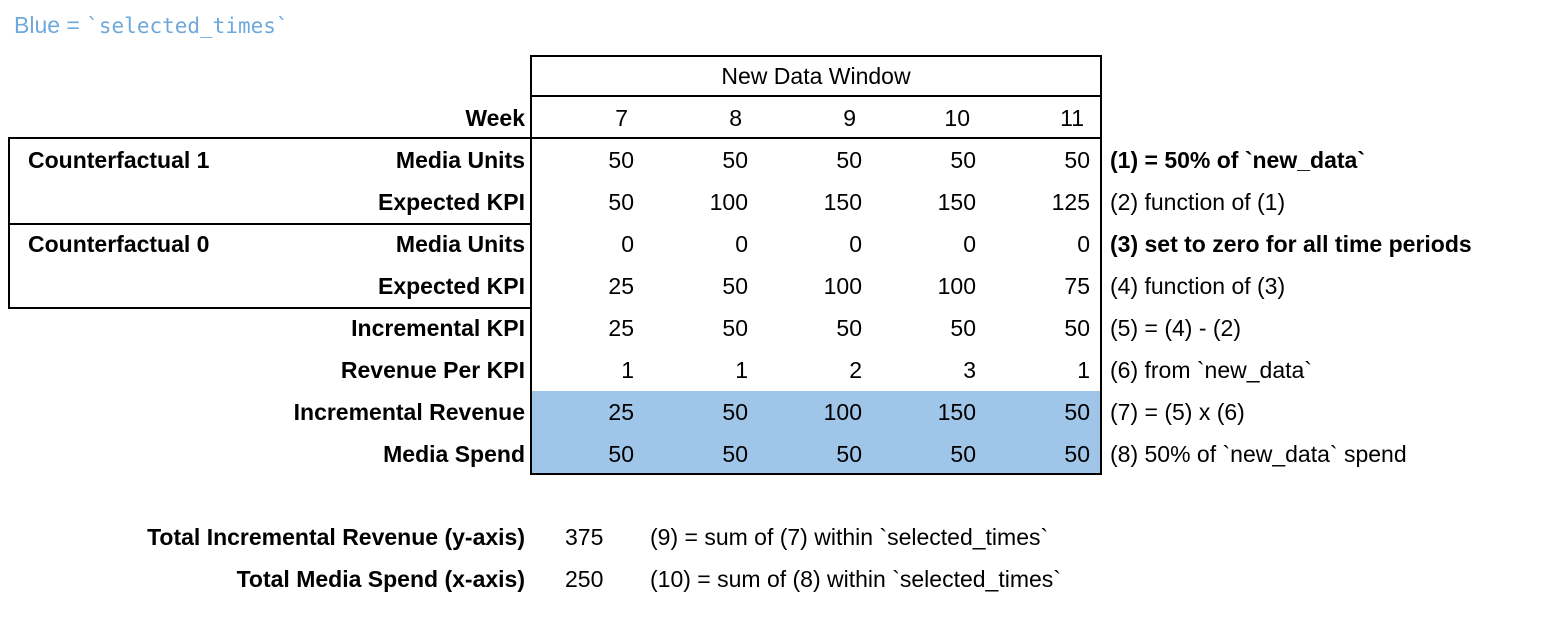  I want to click on group-label: Counterfactual 0, so click(119, 244).